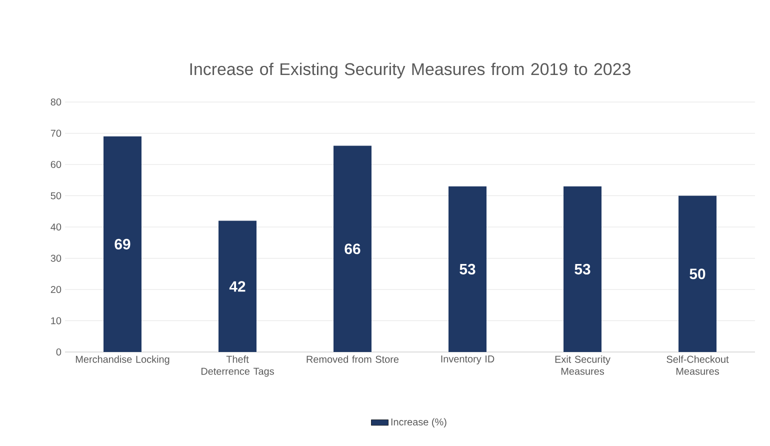 The width and height of the screenshot is (770, 446). What do you see at coordinates (697, 365) in the screenshot?
I see `x-tick-label: Self-Checkout Measures` at bounding box center [697, 365].